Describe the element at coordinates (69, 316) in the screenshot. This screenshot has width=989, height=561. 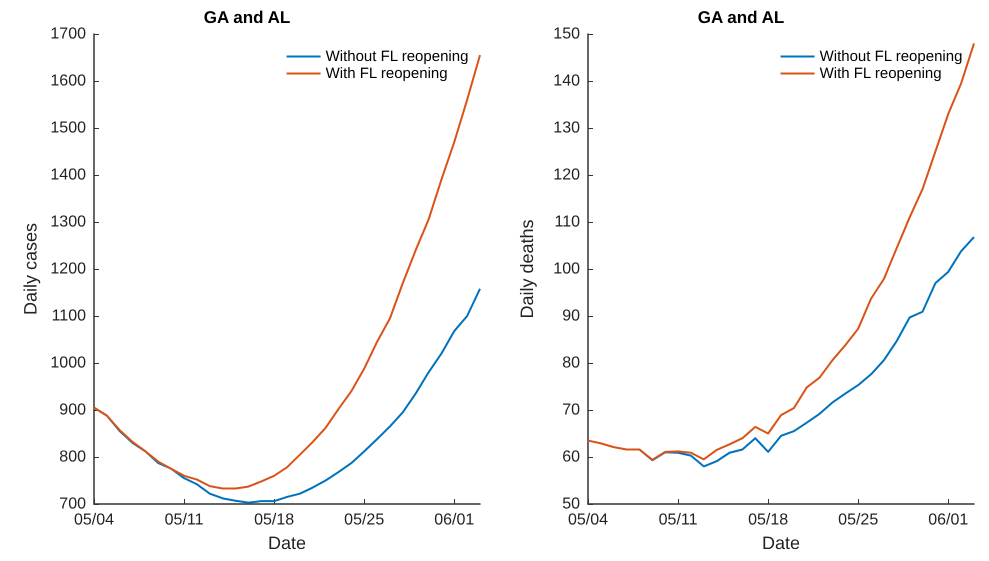
I see `y-tick-label: 1100` at that location.